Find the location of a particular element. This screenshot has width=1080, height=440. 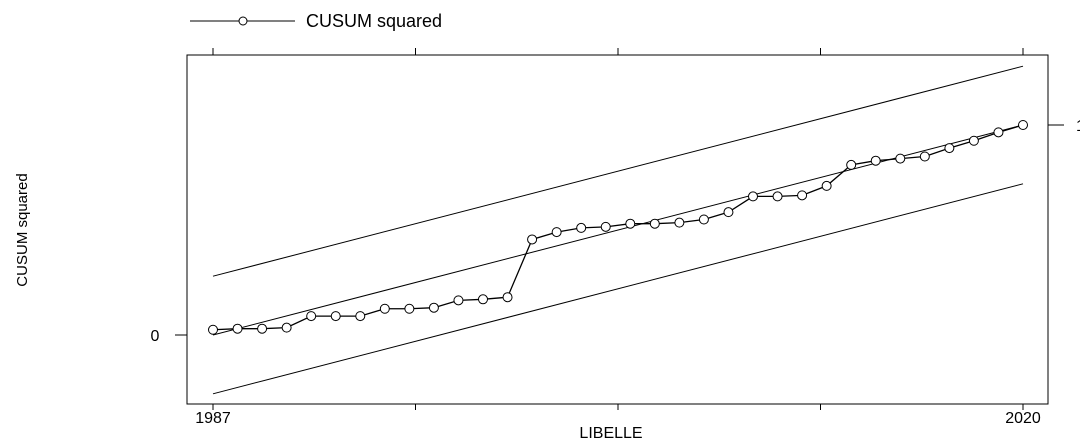

legend: CUSUM squared is located at coordinates (316, 21).